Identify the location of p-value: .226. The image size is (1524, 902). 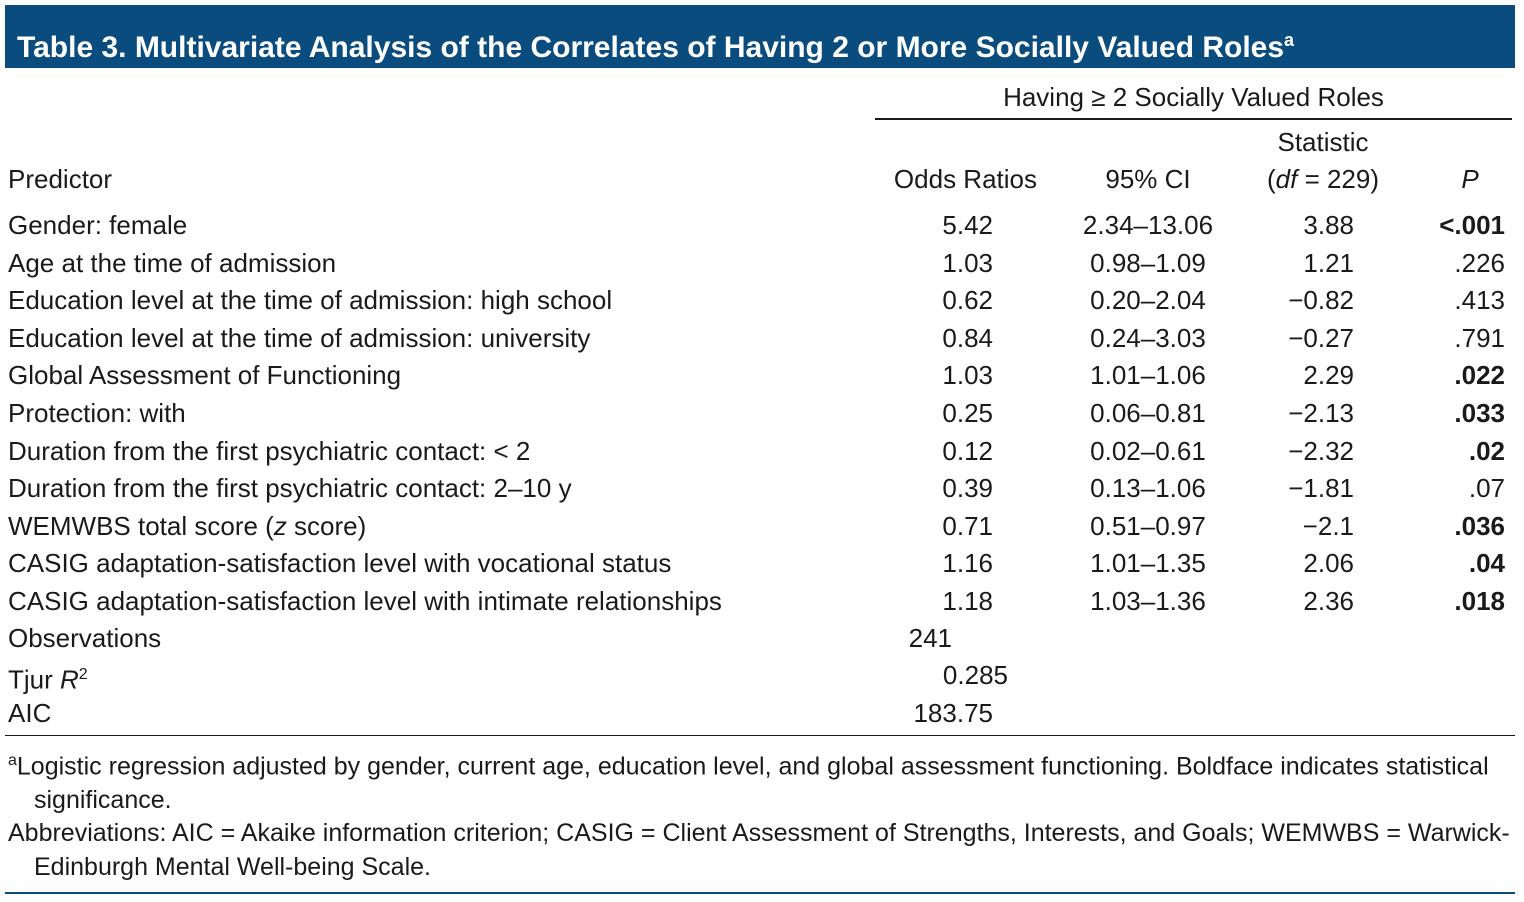
(1479, 262).